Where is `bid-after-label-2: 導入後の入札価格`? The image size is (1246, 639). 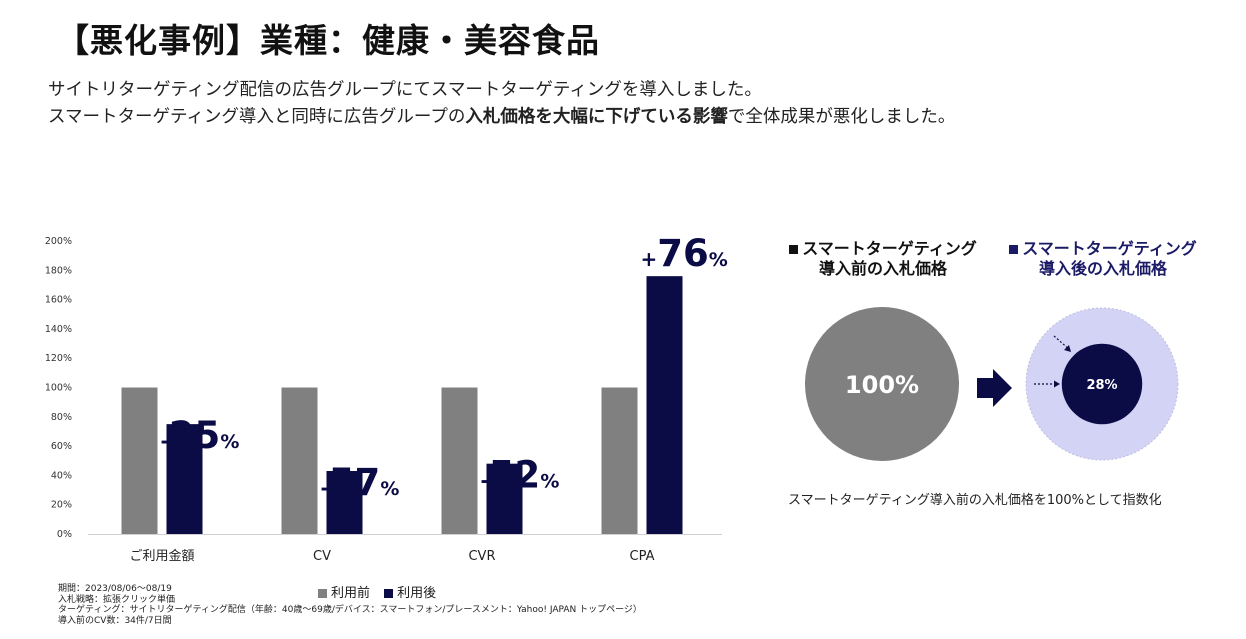 bid-after-label-2: 導入後の入札価格 is located at coordinates (1102, 268).